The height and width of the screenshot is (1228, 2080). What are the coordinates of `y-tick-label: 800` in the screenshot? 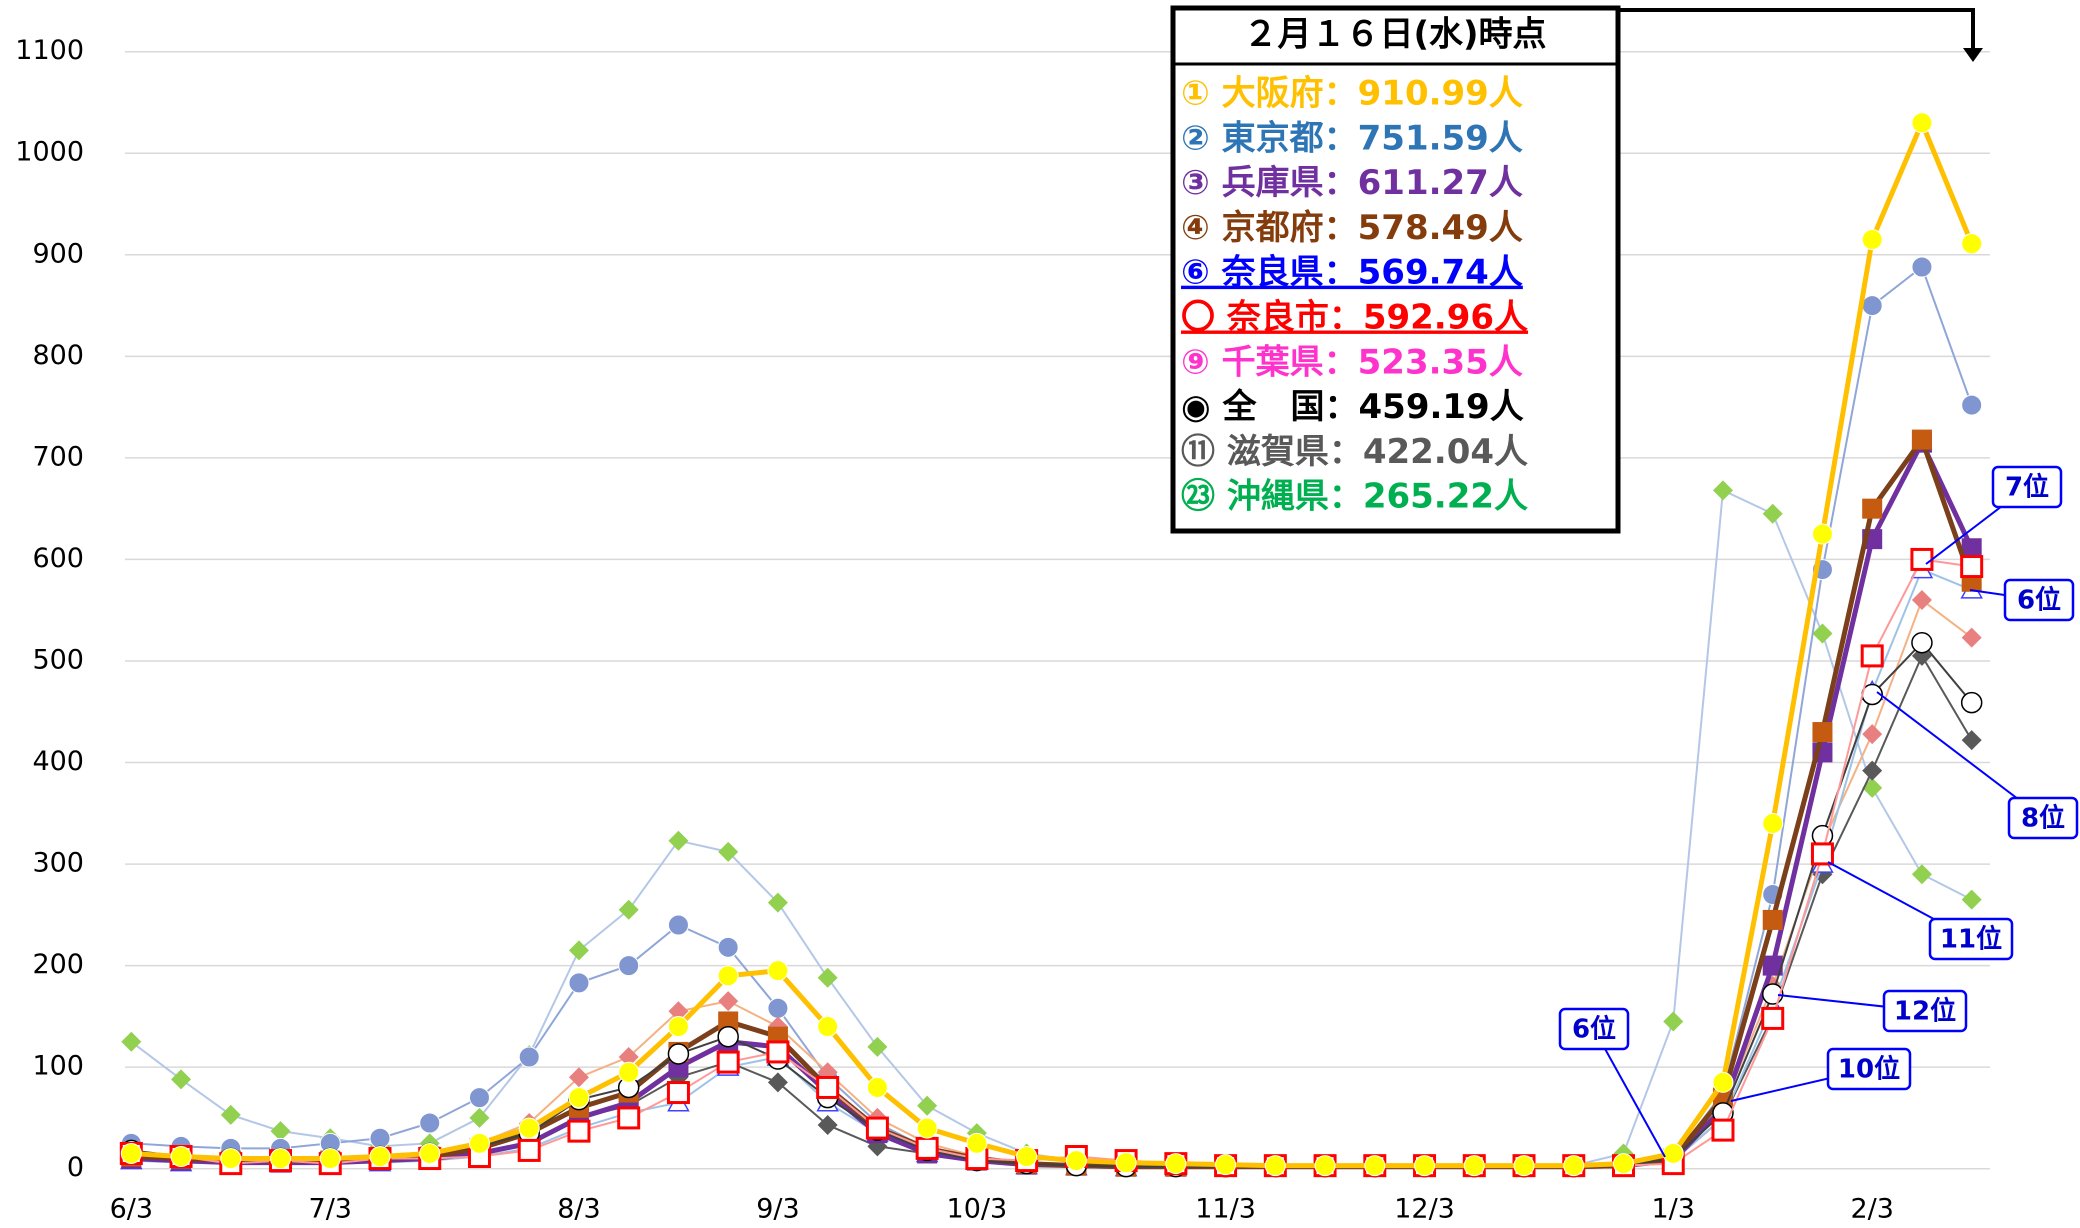 It's located at (58, 355).